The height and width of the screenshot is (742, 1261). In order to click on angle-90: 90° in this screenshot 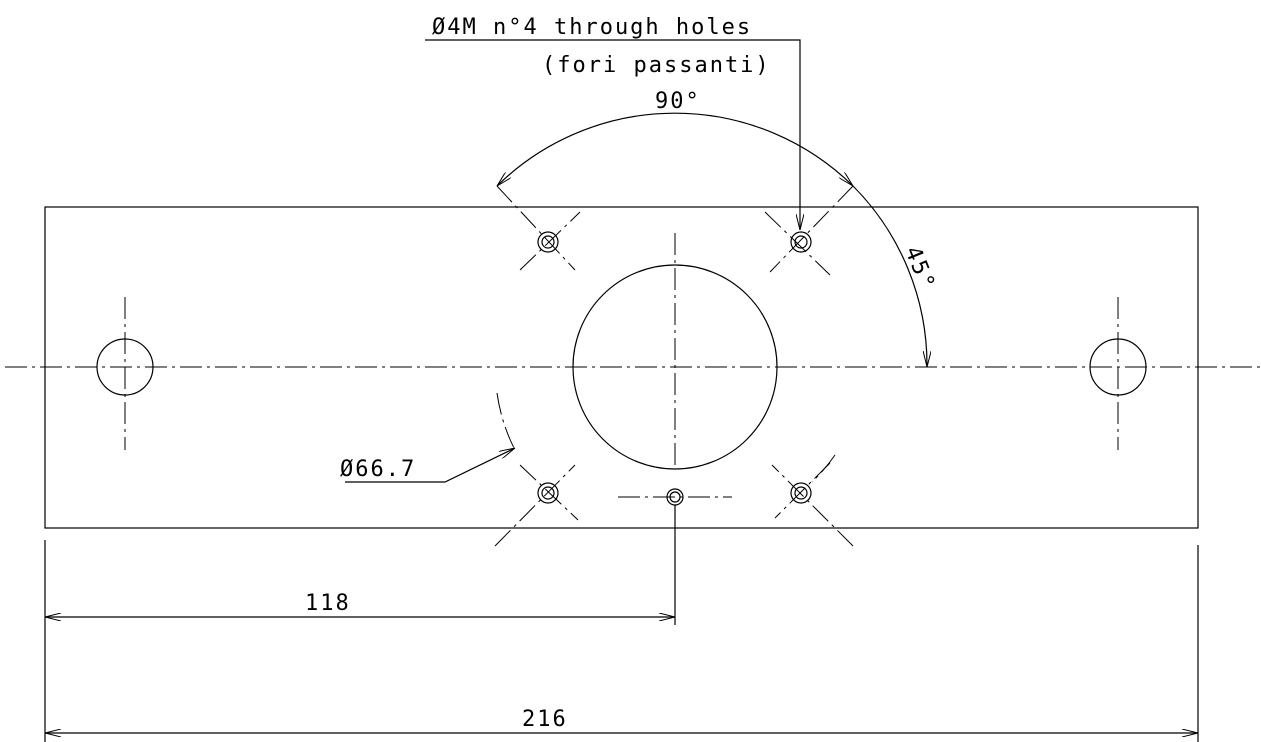, I will do `click(678, 101)`.